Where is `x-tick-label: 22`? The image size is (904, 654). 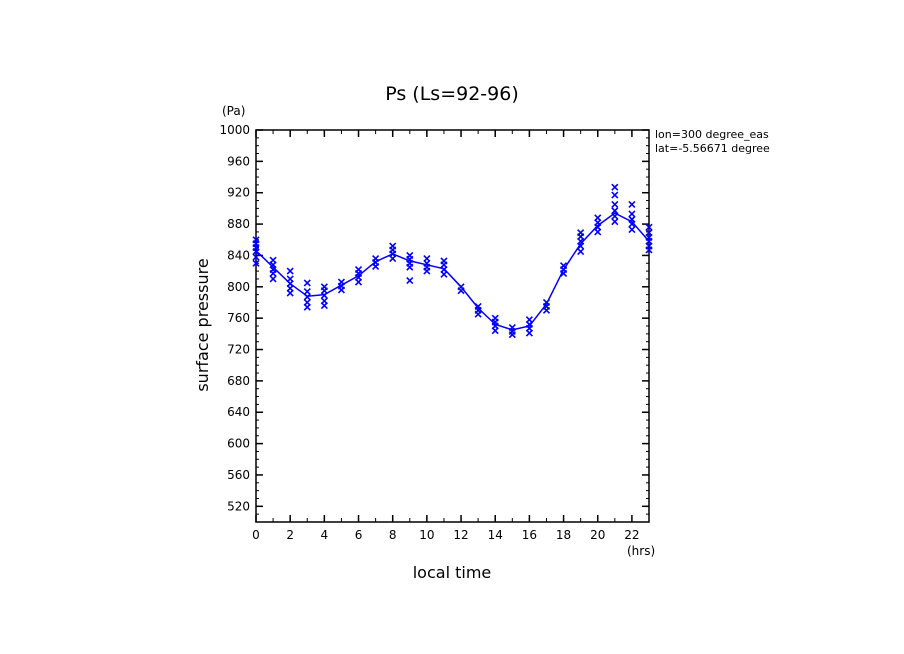 x-tick-label: 22 is located at coordinates (631, 535).